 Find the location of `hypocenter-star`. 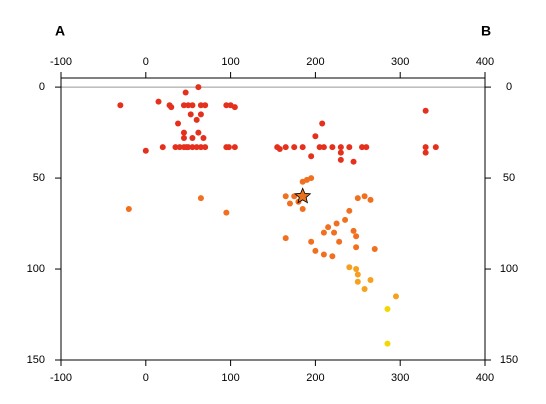

hypocenter-star is located at coordinates (303, 195).